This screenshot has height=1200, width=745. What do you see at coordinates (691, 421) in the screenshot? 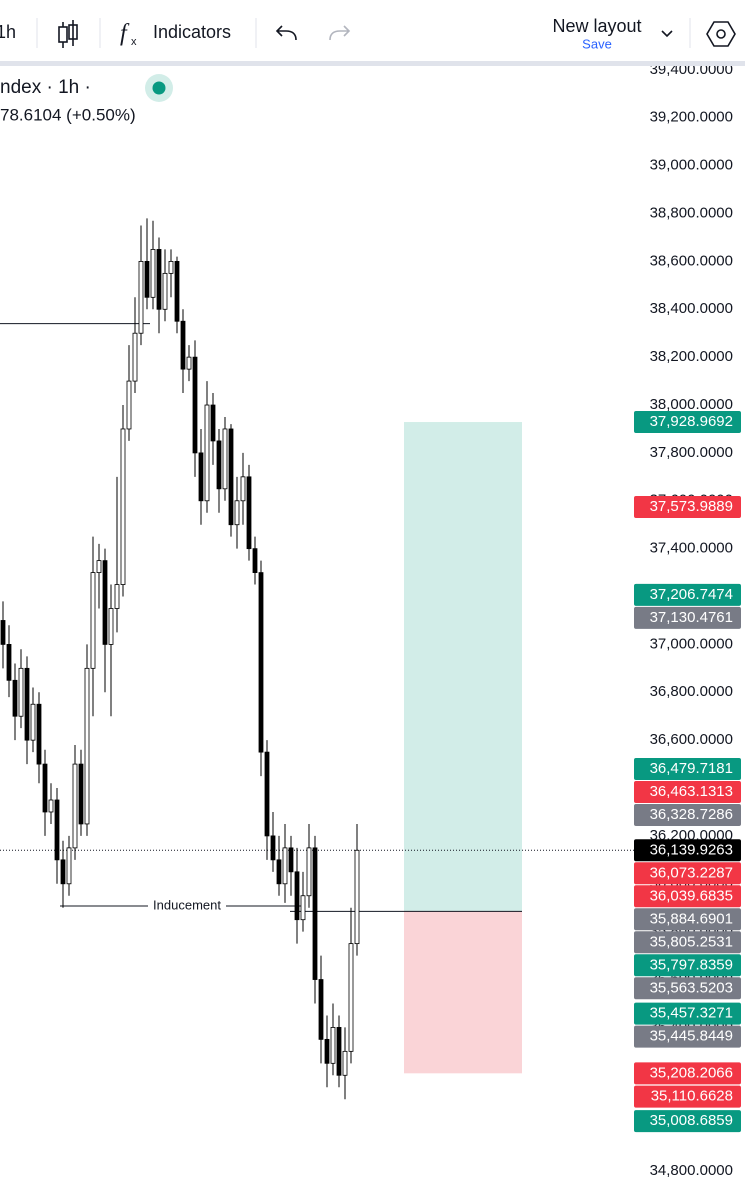
I see `price-label: 37,928.9692` at bounding box center [691, 421].